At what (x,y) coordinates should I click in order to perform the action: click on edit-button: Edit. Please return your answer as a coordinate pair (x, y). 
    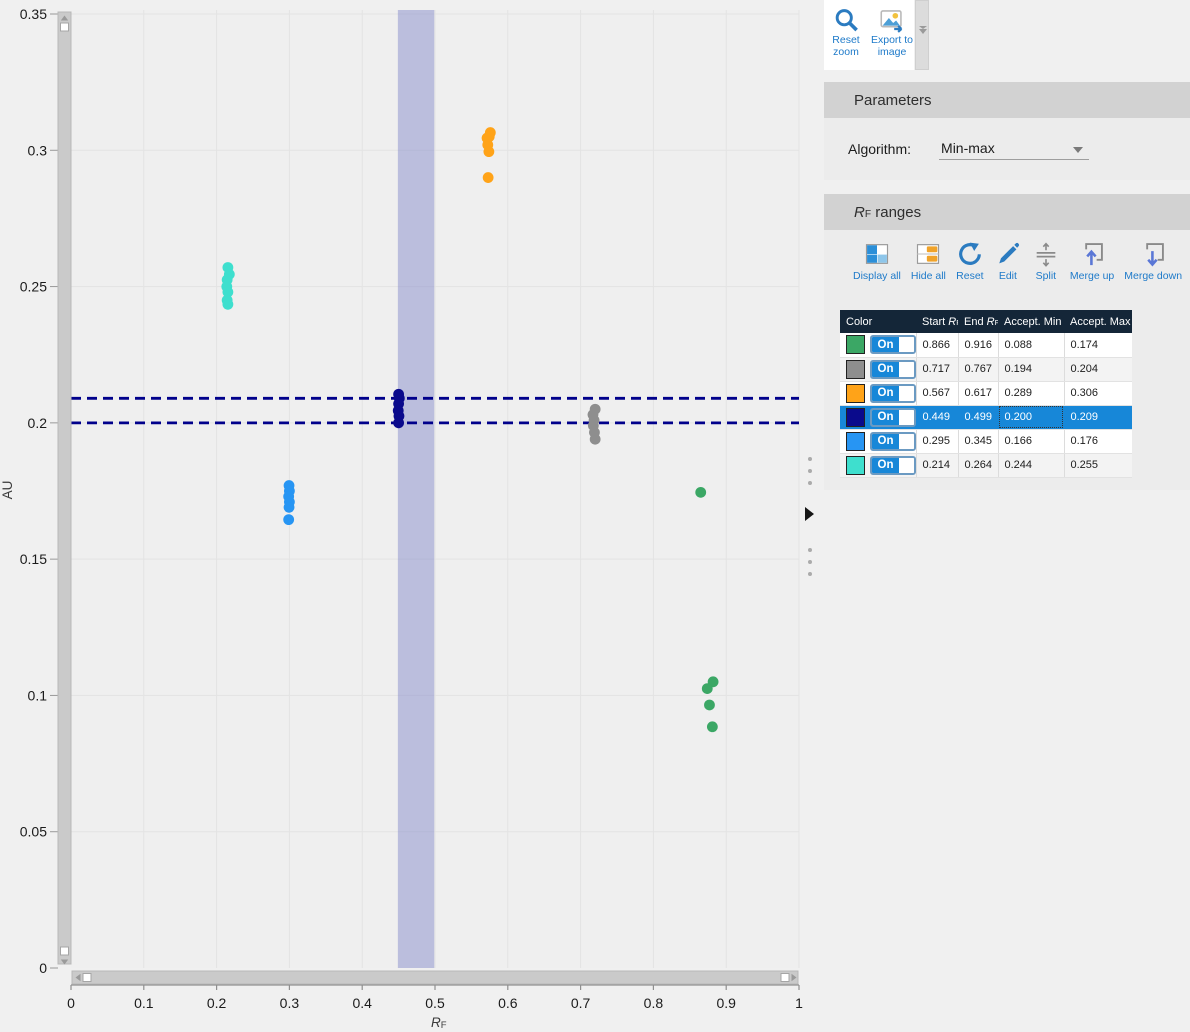
    Looking at the image, I should click on (1008, 260).